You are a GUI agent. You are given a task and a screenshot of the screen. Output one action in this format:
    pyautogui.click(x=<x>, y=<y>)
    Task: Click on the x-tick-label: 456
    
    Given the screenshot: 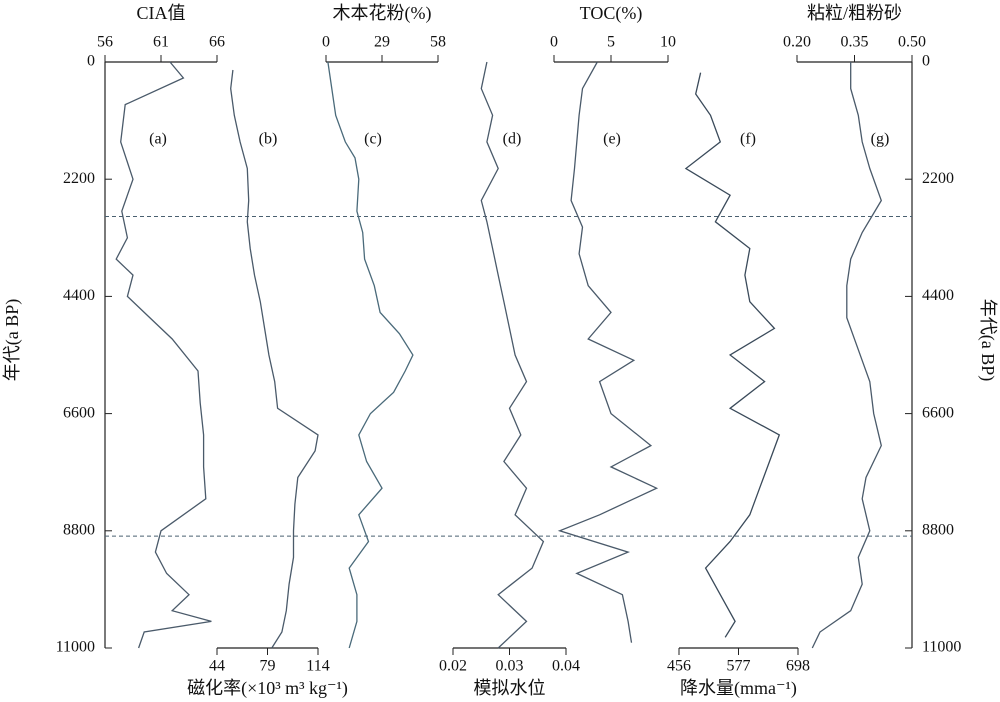 What is the action you would take?
    pyautogui.click(x=679, y=666)
    